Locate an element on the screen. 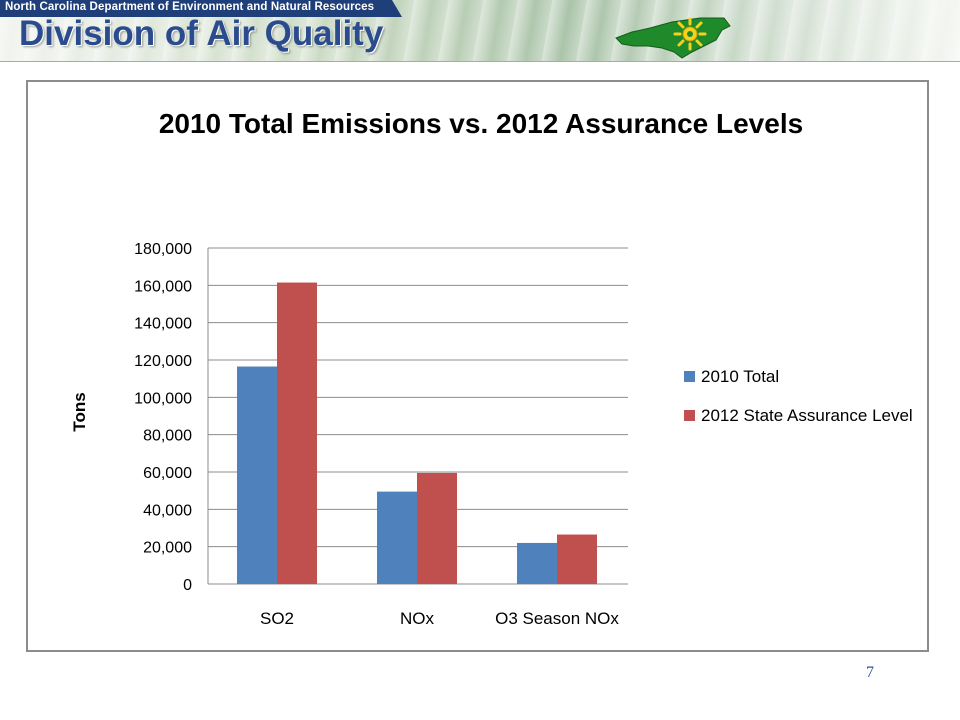 Image resolution: width=960 pixels, height=720 pixels. y-tick-label: 80,000 is located at coordinates (167, 436).